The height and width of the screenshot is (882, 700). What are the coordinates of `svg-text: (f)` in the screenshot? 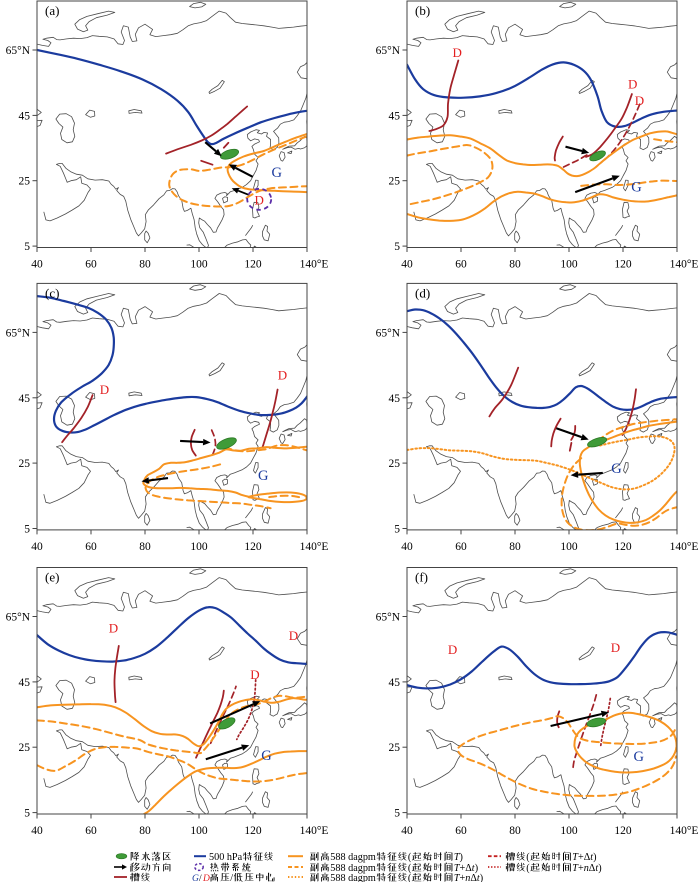 It's located at (421, 577).